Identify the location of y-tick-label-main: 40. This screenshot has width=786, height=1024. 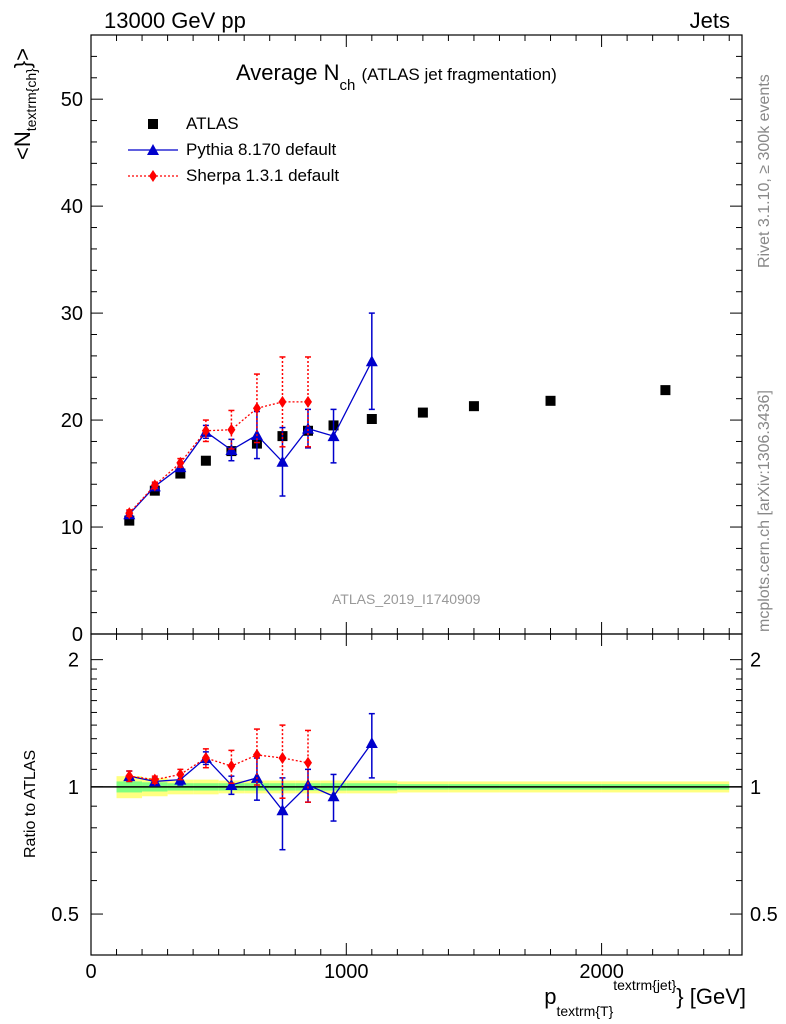
(72, 207).